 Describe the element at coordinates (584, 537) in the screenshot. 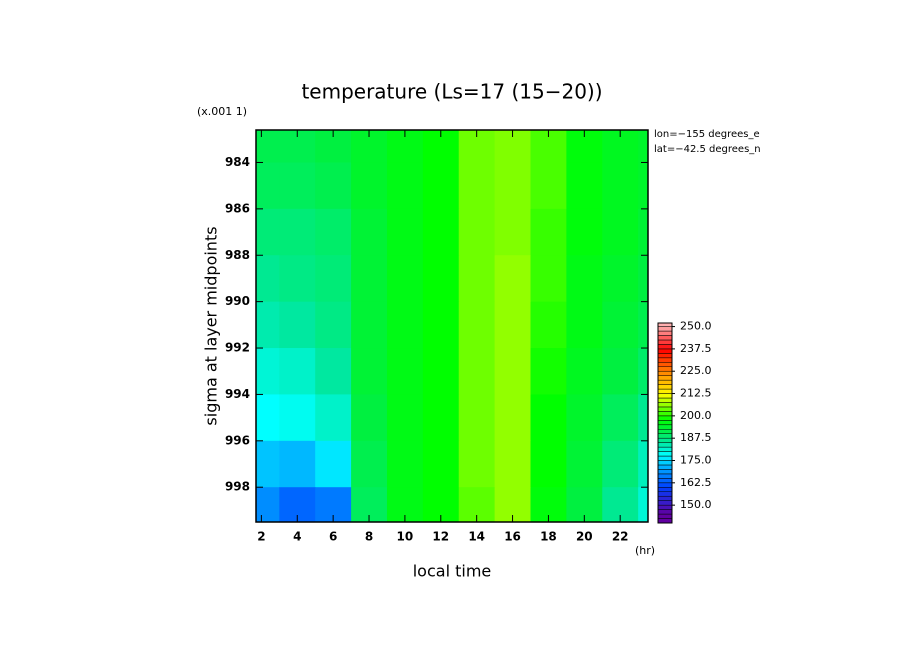

I see `x-tick-label: 20` at that location.